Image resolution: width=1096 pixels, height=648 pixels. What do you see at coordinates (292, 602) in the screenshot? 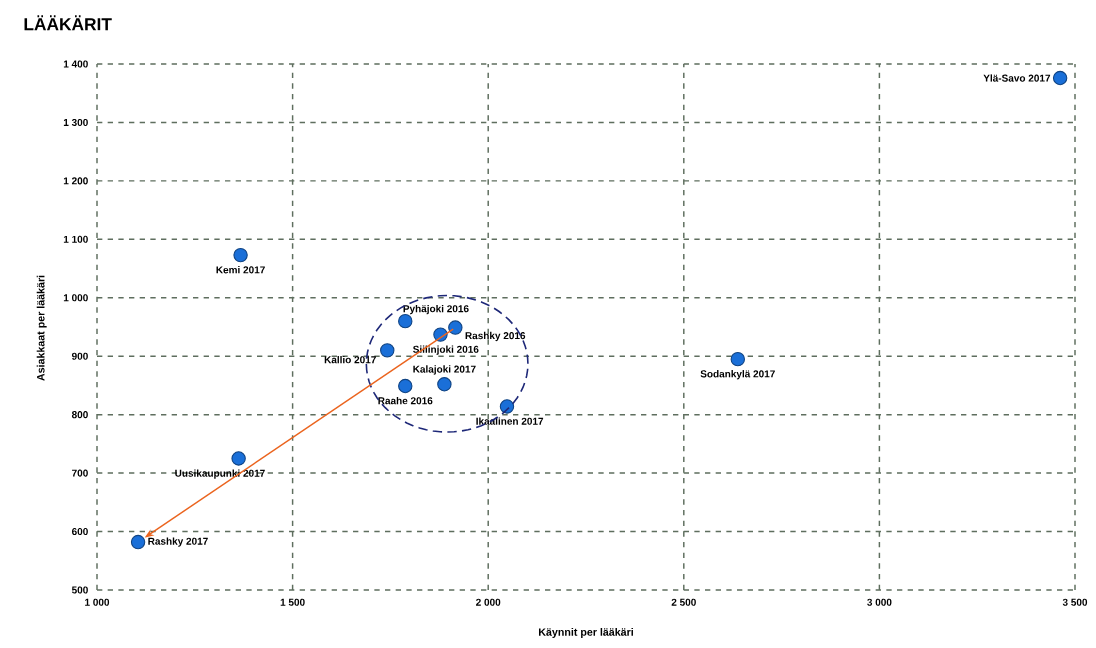
I see `x-tick-label: 1 500` at bounding box center [292, 602].